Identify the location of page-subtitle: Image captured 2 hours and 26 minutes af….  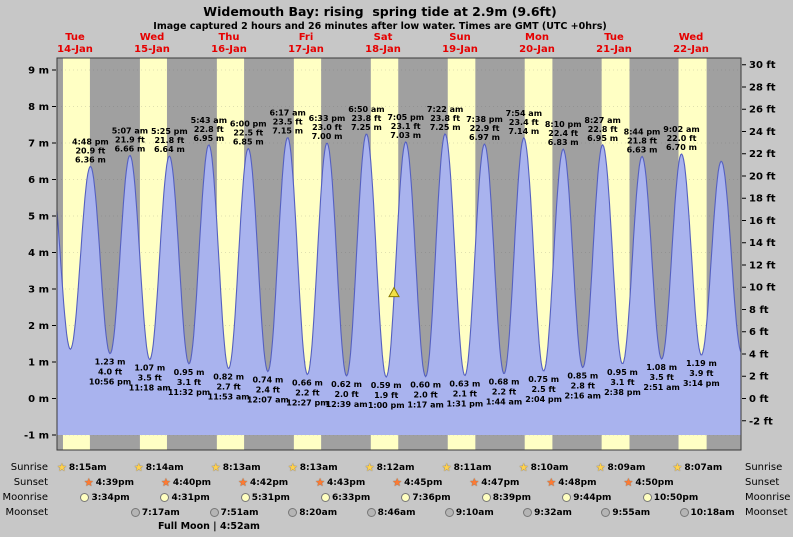
(380, 26).